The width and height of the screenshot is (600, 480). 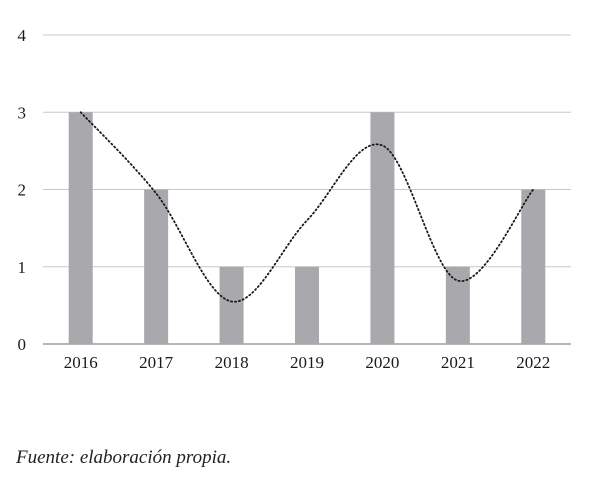 I want to click on bar-2017, so click(x=156, y=266).